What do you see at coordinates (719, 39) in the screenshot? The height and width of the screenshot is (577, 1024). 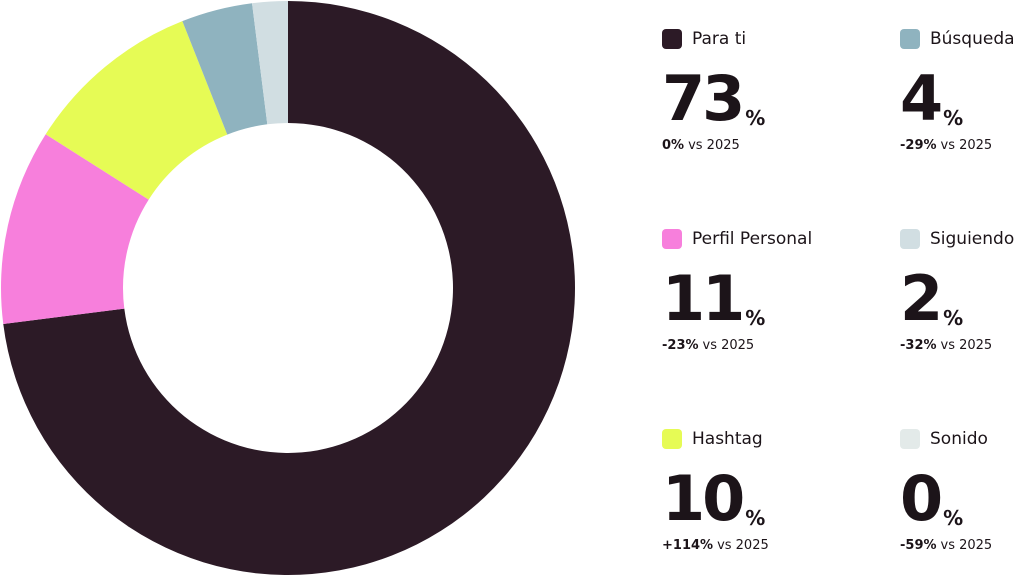 I see `legend-label: Para ti` at bounding box center [719, 39].